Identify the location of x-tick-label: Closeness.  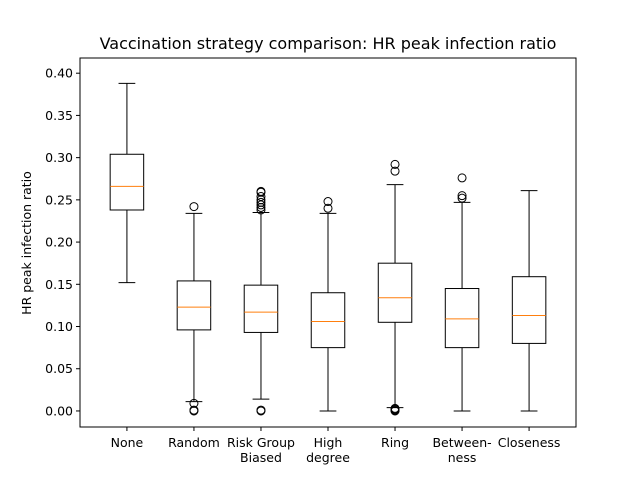
(529, 442).